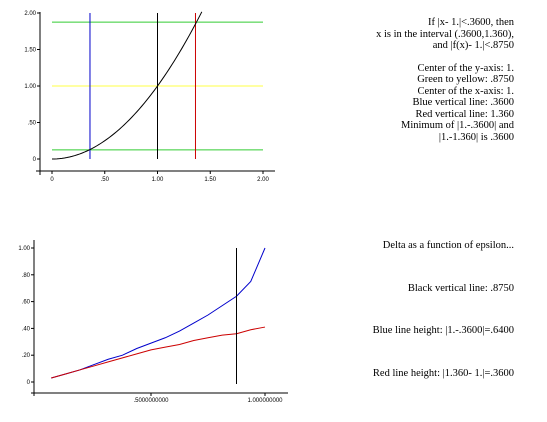  What do you see at coordinates (26, 356) in the screenshot?
I see `bottom-y-tick-label-1: .20` at bounding box center [26, 356].